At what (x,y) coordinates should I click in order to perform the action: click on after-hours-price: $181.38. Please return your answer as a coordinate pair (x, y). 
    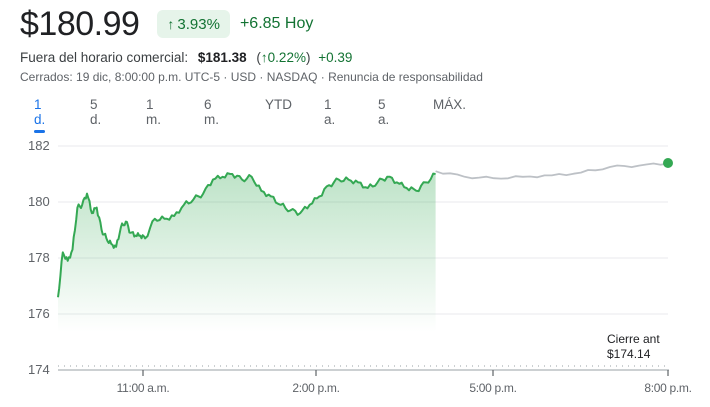
    Looking at the image, I should click on (222, 57).